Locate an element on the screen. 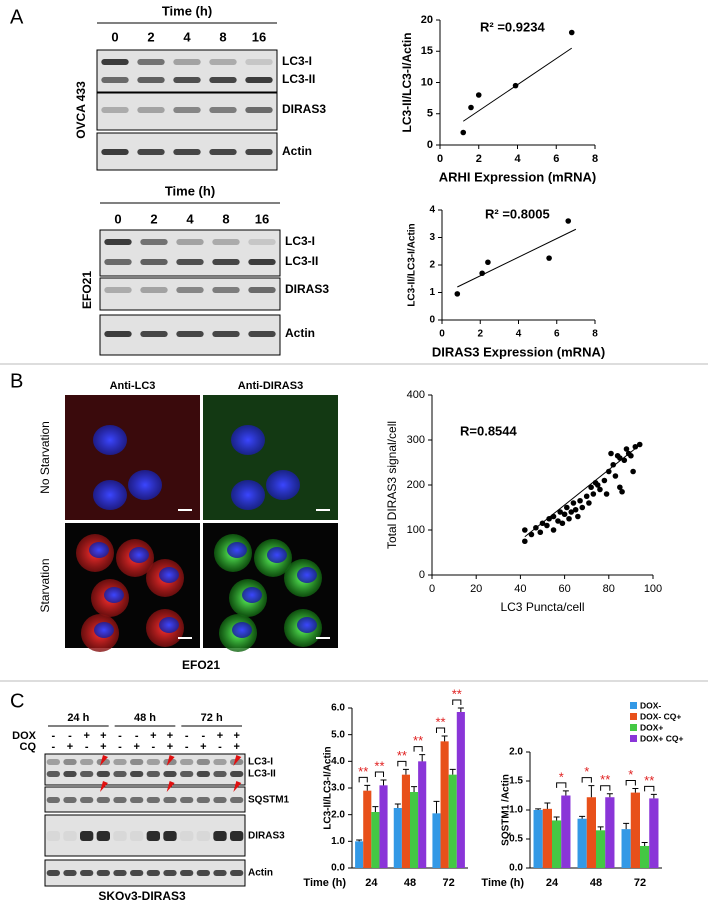 The height and width of the screenshot is (907, 708). y-tick-label: 3.0 is located at coordinates (338, 788).